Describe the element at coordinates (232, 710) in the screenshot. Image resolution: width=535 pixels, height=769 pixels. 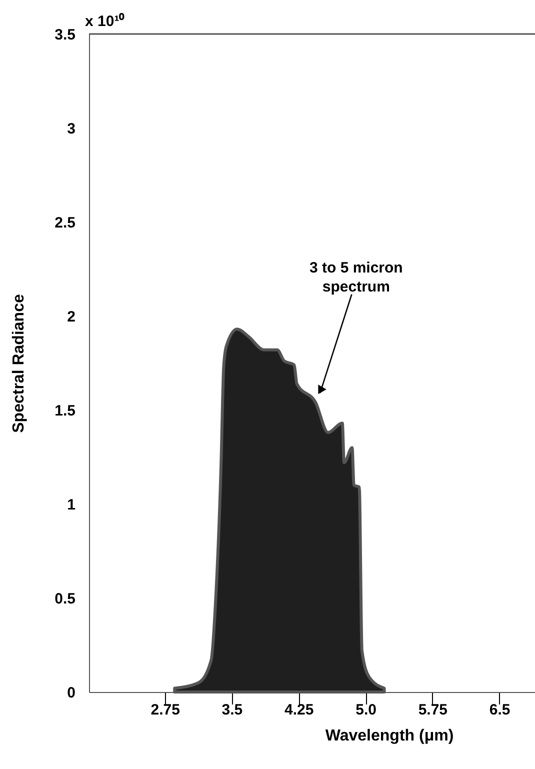
I see `x-tick-label: 3.5` at that location.